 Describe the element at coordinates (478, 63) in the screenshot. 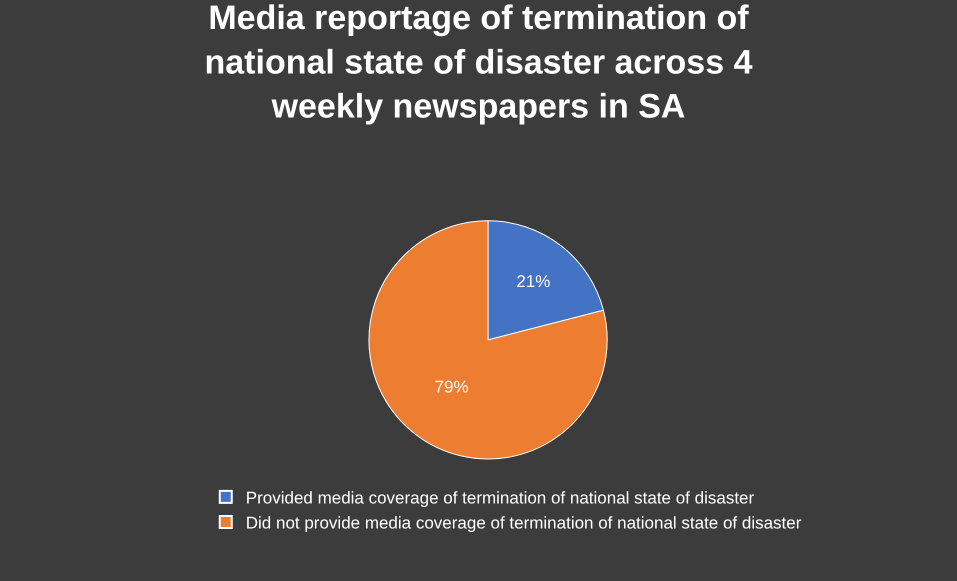

I see `chart-title: Media reportage of termination of national state of disaster across 4 weekly newspapers in SA` at that location.